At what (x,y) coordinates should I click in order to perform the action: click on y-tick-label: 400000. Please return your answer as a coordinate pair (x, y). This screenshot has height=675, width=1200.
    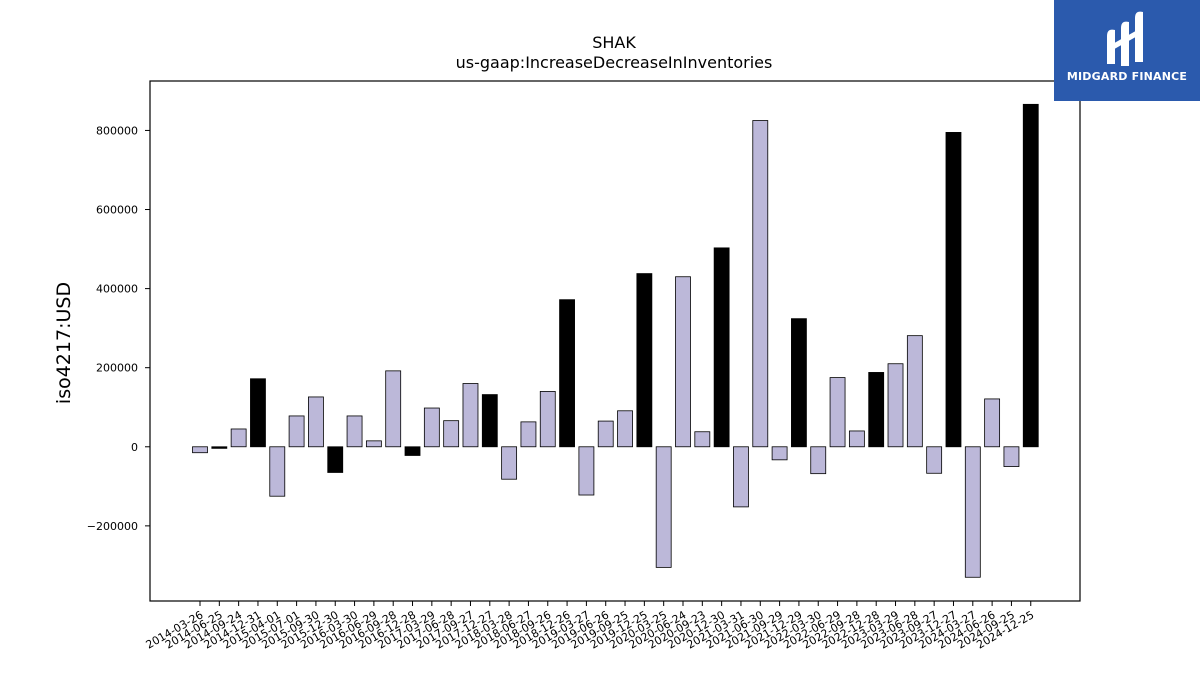
    Looking at the image, I should click on (117, 289).